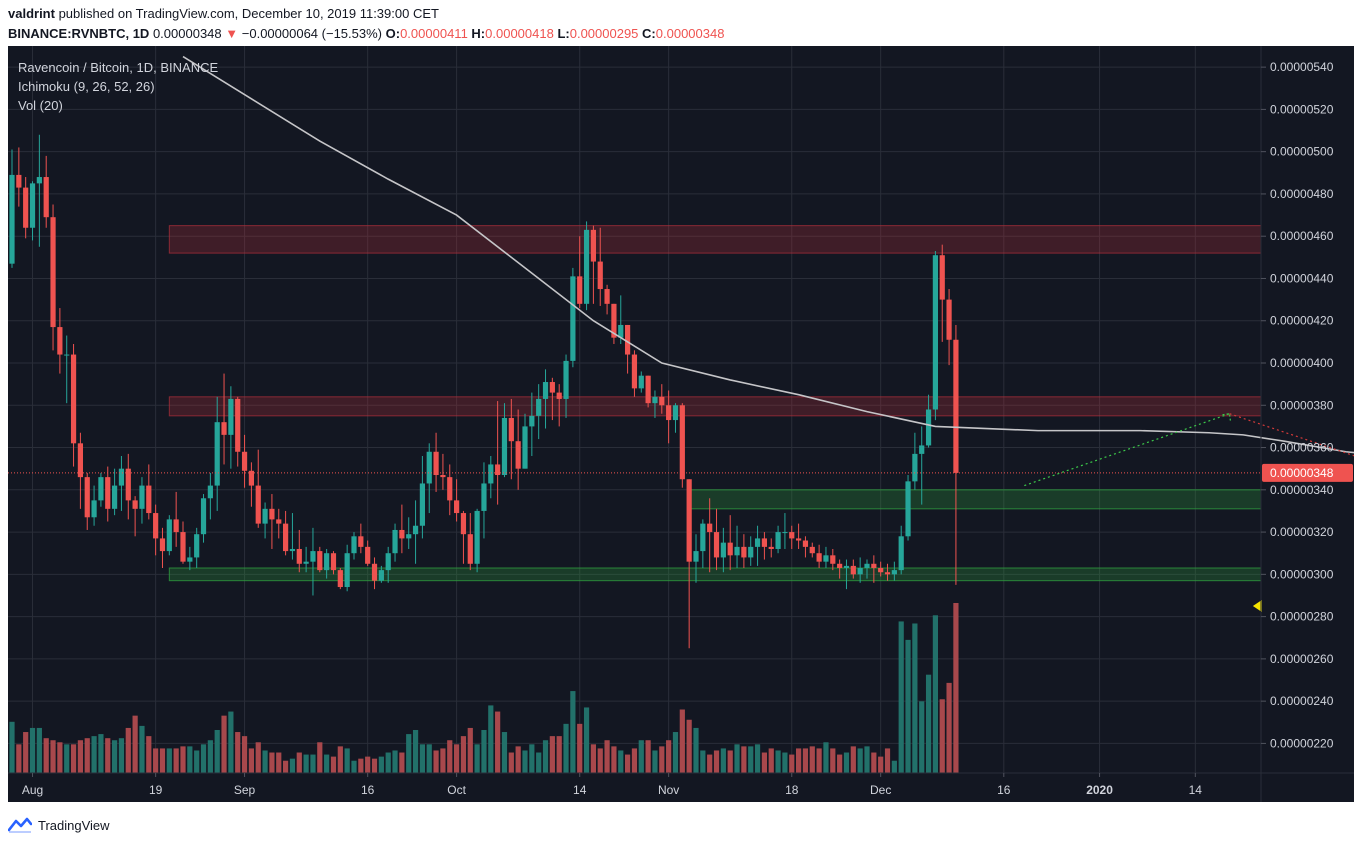  Describe the element at coordinates (880, 790) in the screenshot. I see `time-tick-label: Dec` at that location.